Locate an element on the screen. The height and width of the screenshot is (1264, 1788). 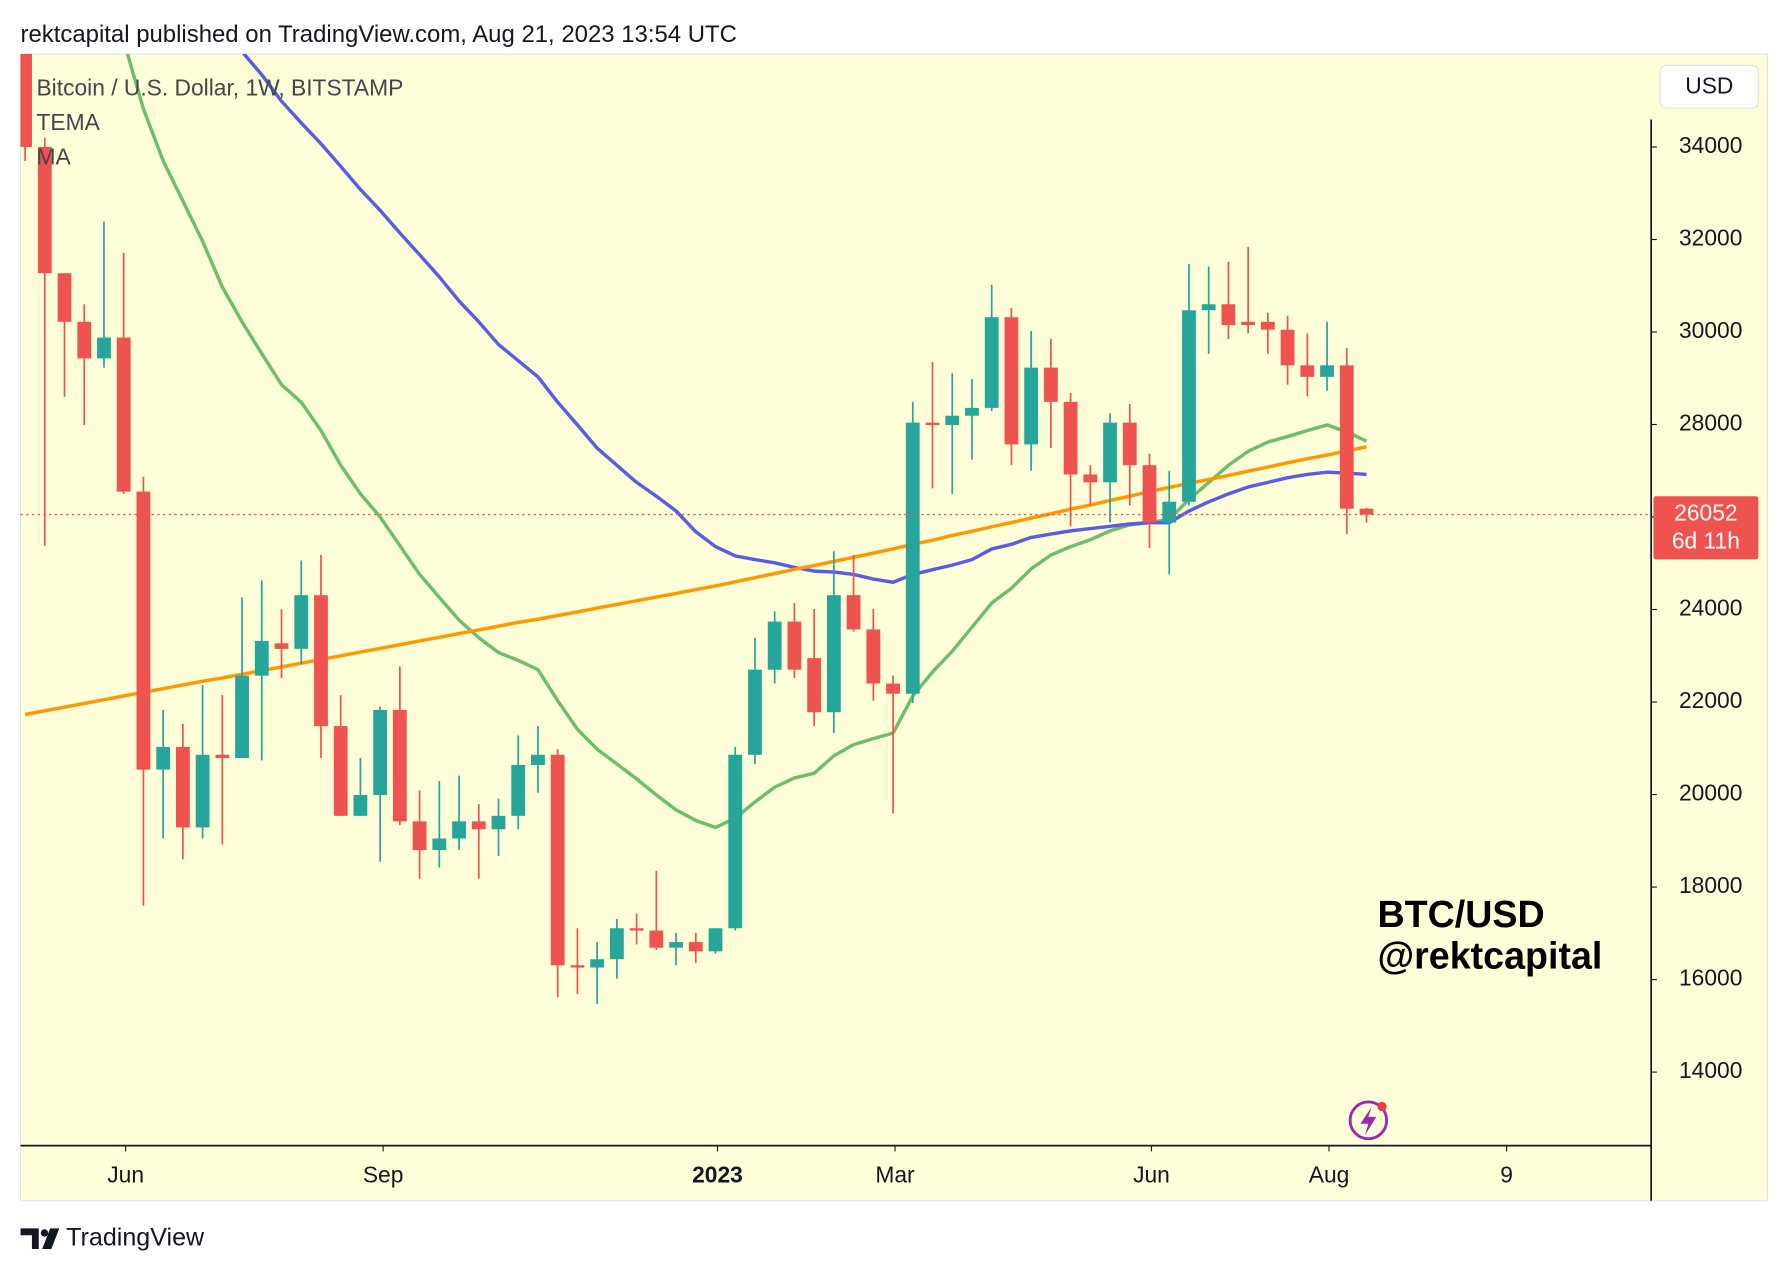
last-price-label: 26052 is located at coordinates (1705, 513).